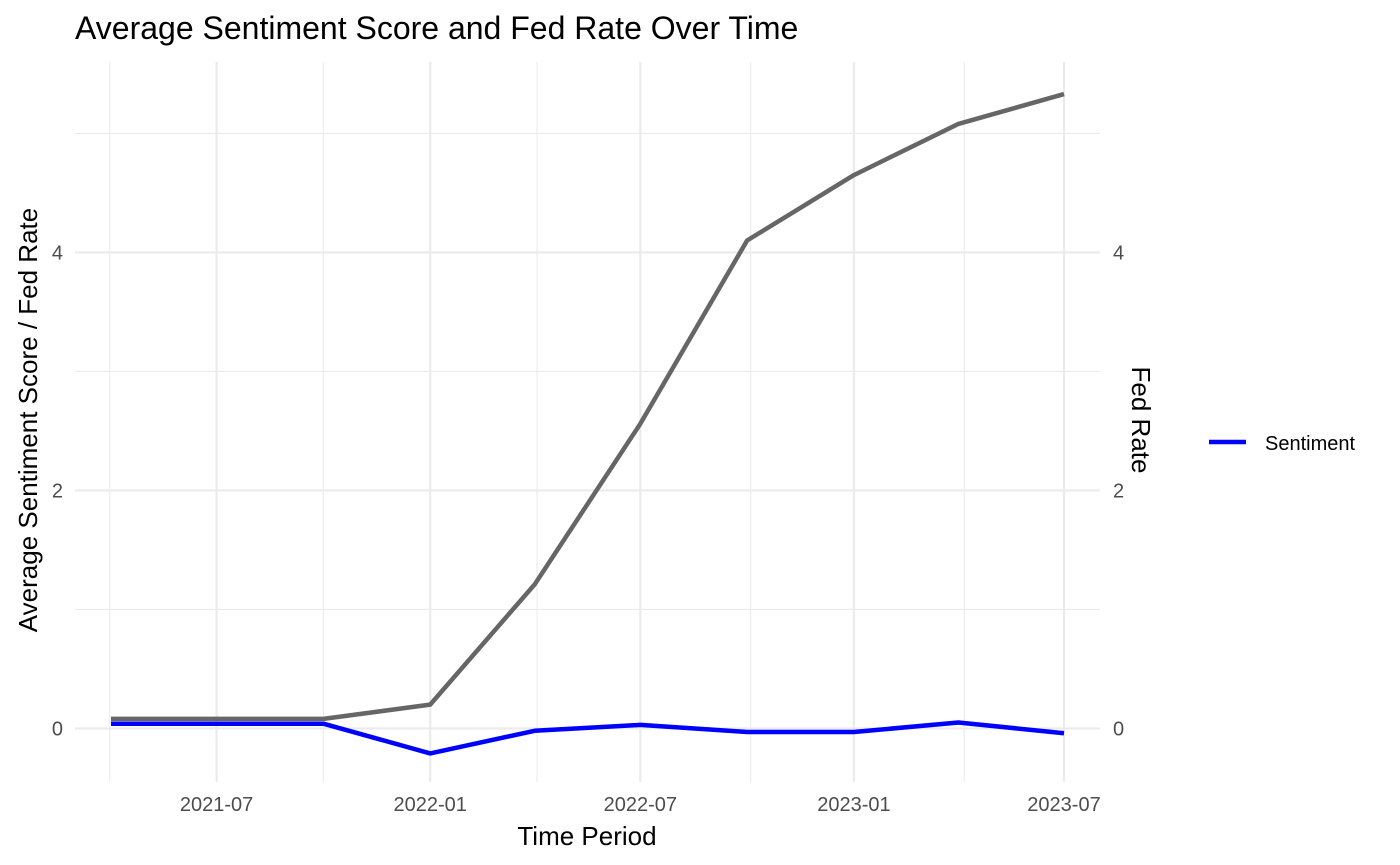 This screenshot has width=1400, height=865. I want to click on x-axis: 2021-07 2022-01 2022-07 2023-01 2023-07, so click(640, 805).